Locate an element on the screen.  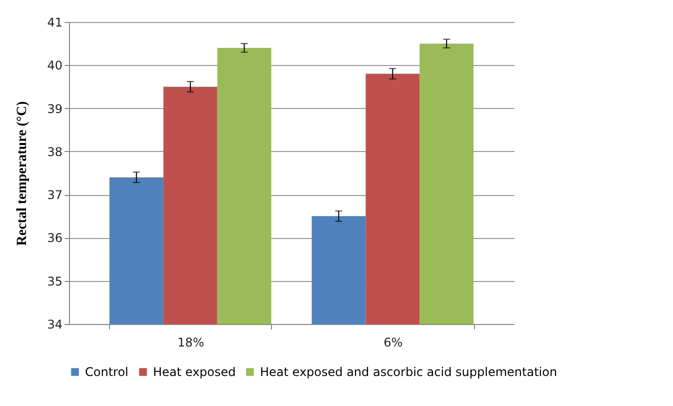
legend-label: Heat exposed and ascorbic acid supplementation is located at coordinates (409, 372).